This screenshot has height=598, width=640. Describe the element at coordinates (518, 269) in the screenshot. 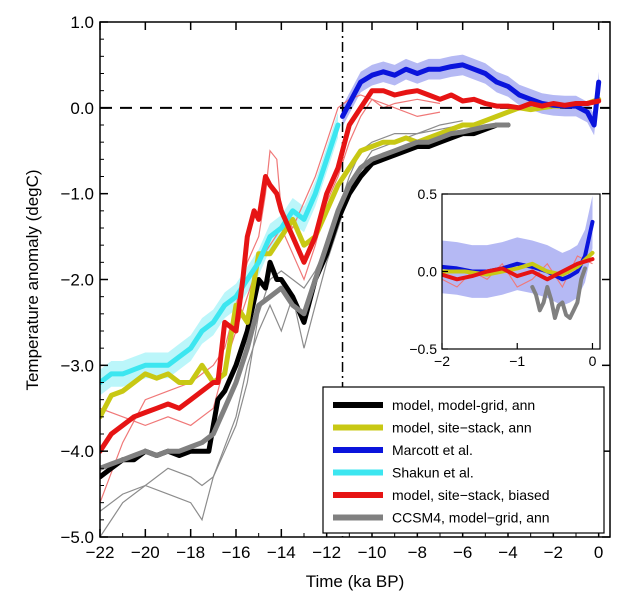

I see `inset-series-line-model-site-stack-biased` at that location.